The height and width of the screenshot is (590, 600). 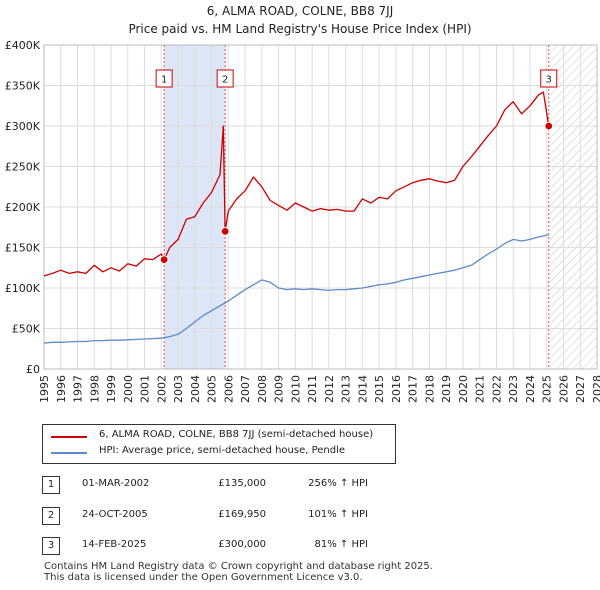 I want to click on x-tick-label: 1997, so click(x=78, y=389).